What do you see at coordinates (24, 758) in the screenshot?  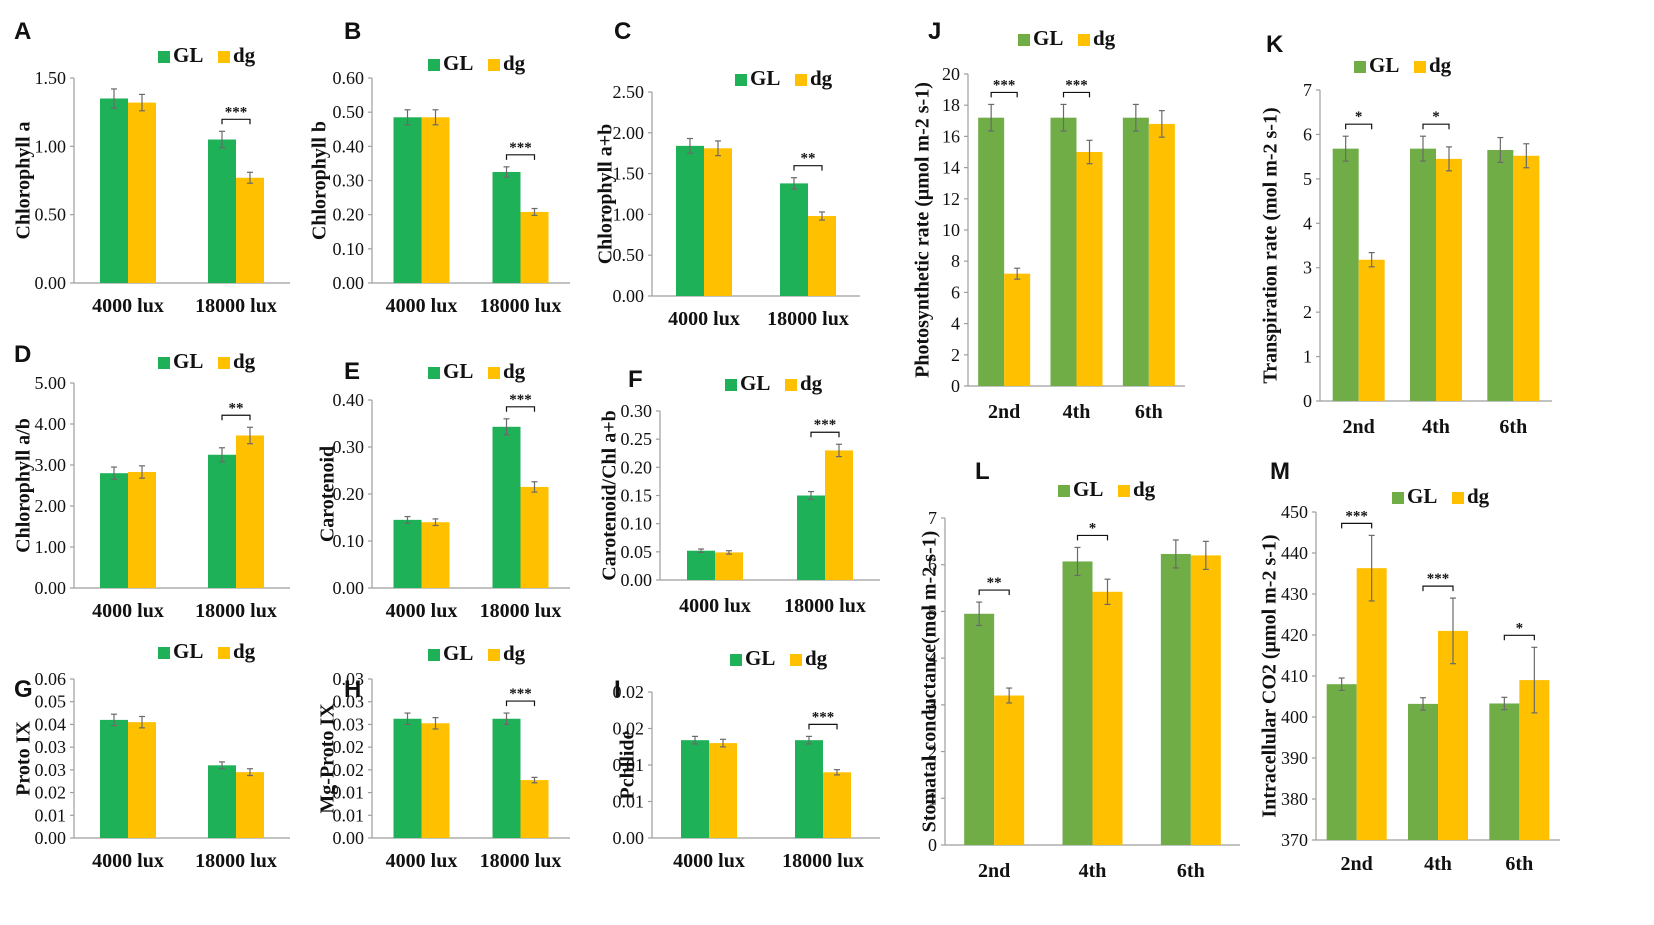 I see `y-axis-title: Proto IX` at bounding box center [24, 758].